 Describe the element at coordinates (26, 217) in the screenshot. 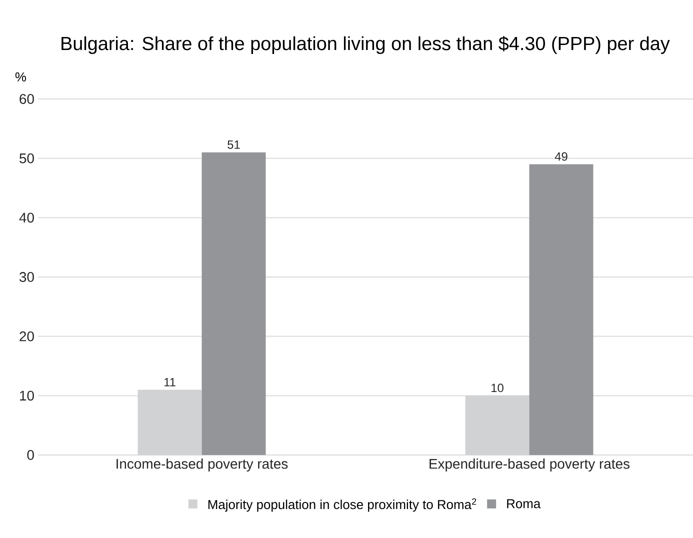

I see `y-tick-label: 40` at that location.